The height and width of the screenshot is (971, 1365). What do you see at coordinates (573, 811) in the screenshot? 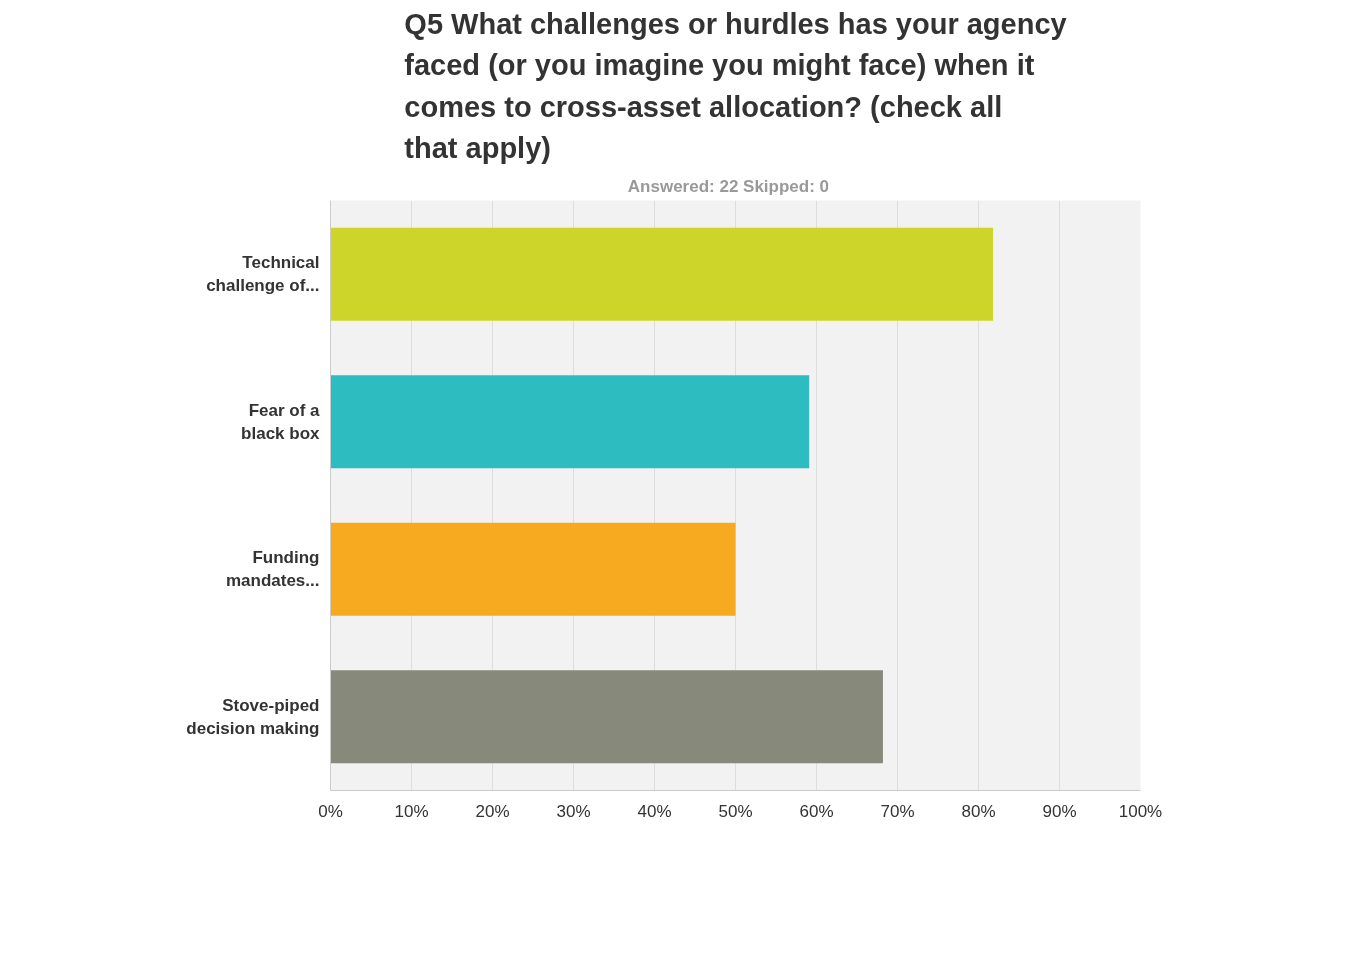
I see `x-tick-label: 30%` at bounding box center [573, 811].